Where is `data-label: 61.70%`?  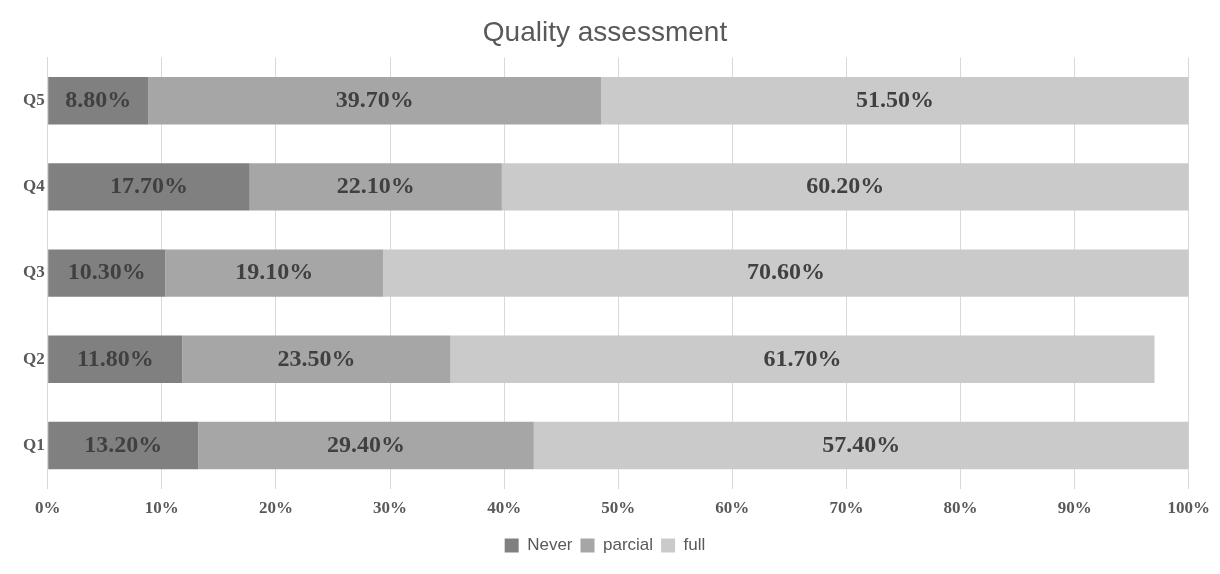 data-label: 61.70% is located at coordinates (802, 357).